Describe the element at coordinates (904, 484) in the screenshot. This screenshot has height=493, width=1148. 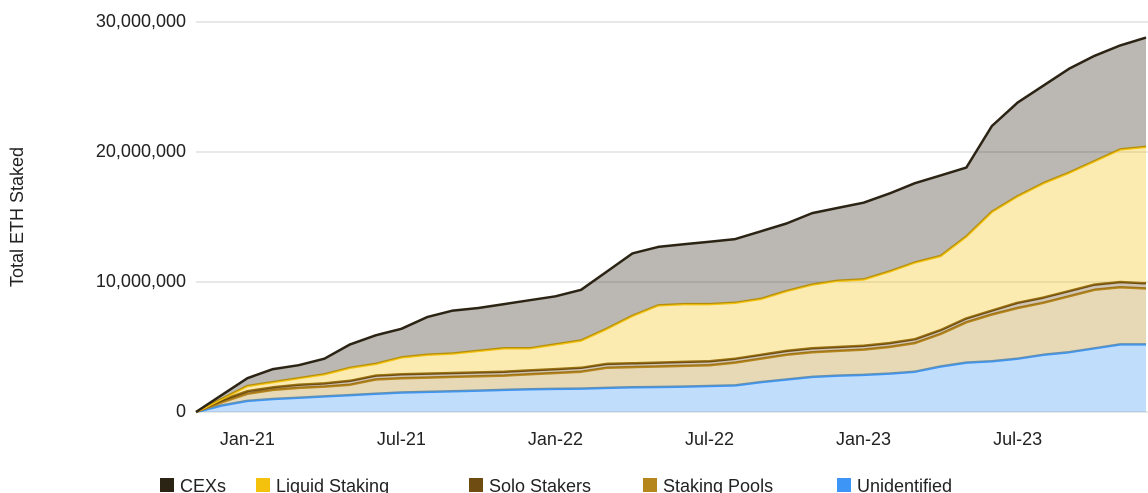
I see `legend-label: Unidentified` at that location.